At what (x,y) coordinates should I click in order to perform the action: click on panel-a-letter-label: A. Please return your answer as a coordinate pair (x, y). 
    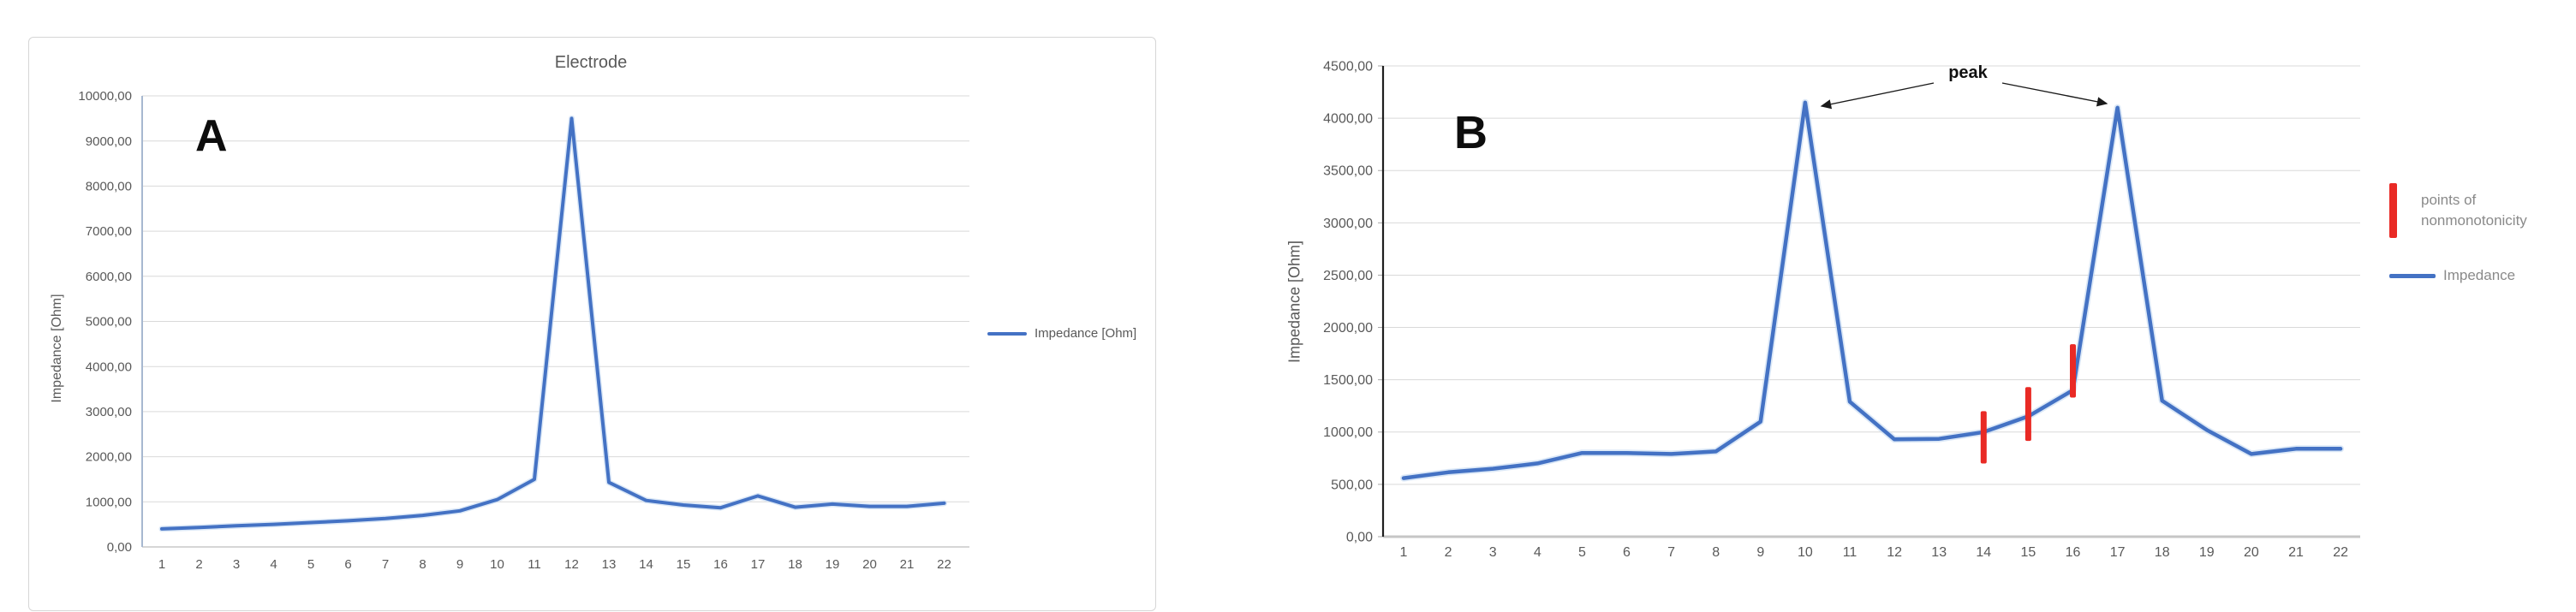
    Looking at the image, I should click on (212, 136).